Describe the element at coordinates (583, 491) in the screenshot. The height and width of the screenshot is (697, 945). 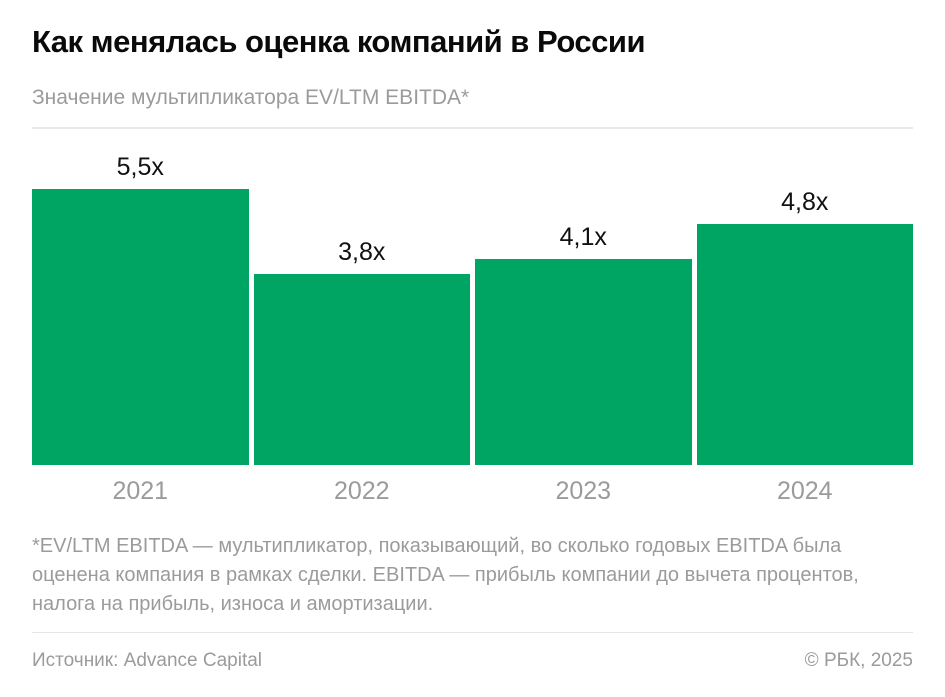
I see `x-axis-tick-label: 2023` at that location.